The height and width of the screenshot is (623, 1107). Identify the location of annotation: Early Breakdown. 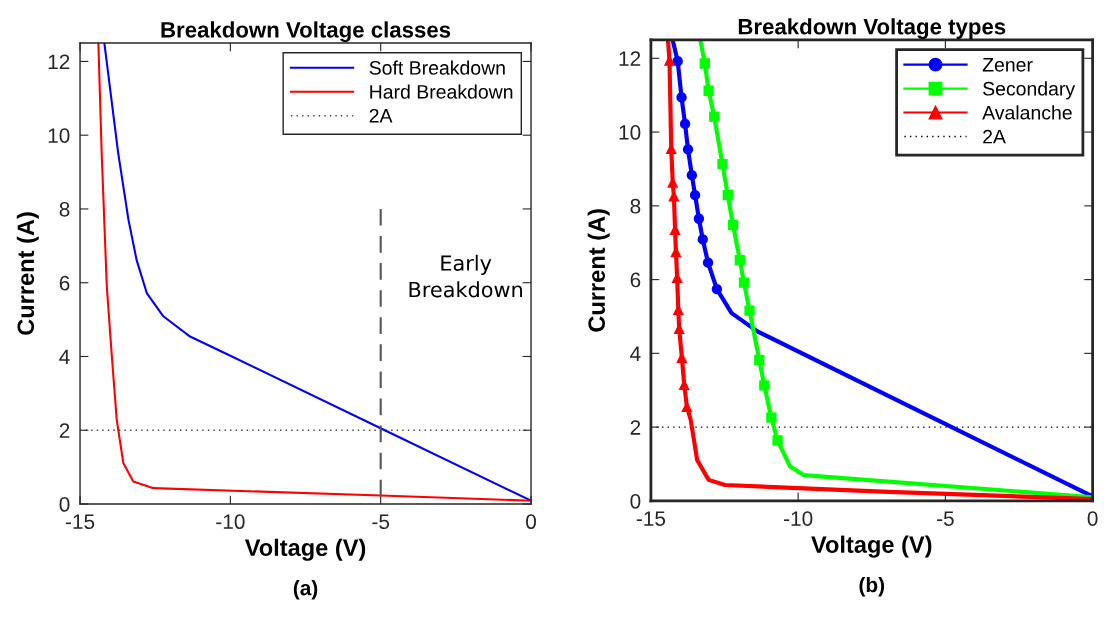
(465, 276).